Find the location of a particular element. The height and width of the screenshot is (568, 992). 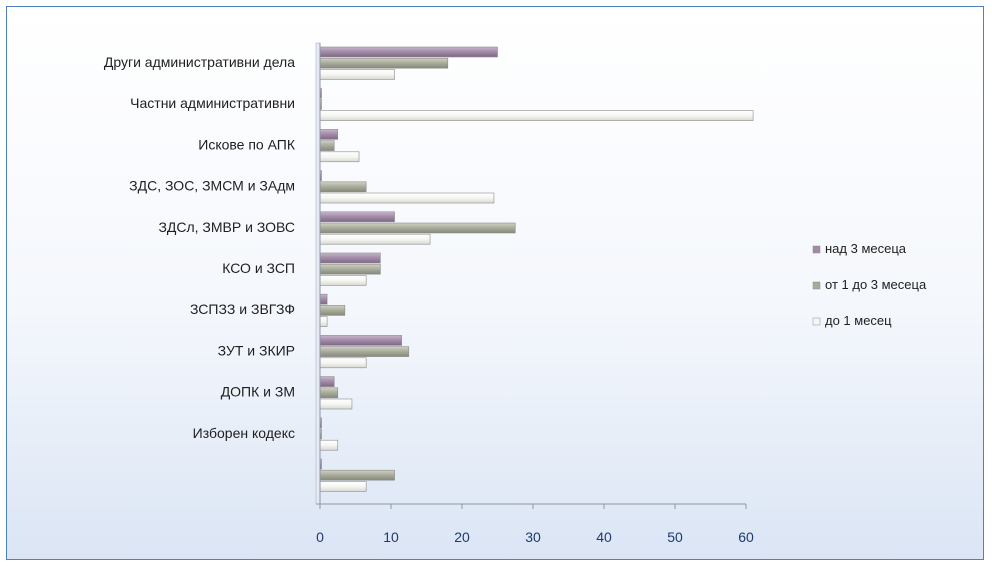

bar-до-1-месец-4 is located at coordinates (375, 239).